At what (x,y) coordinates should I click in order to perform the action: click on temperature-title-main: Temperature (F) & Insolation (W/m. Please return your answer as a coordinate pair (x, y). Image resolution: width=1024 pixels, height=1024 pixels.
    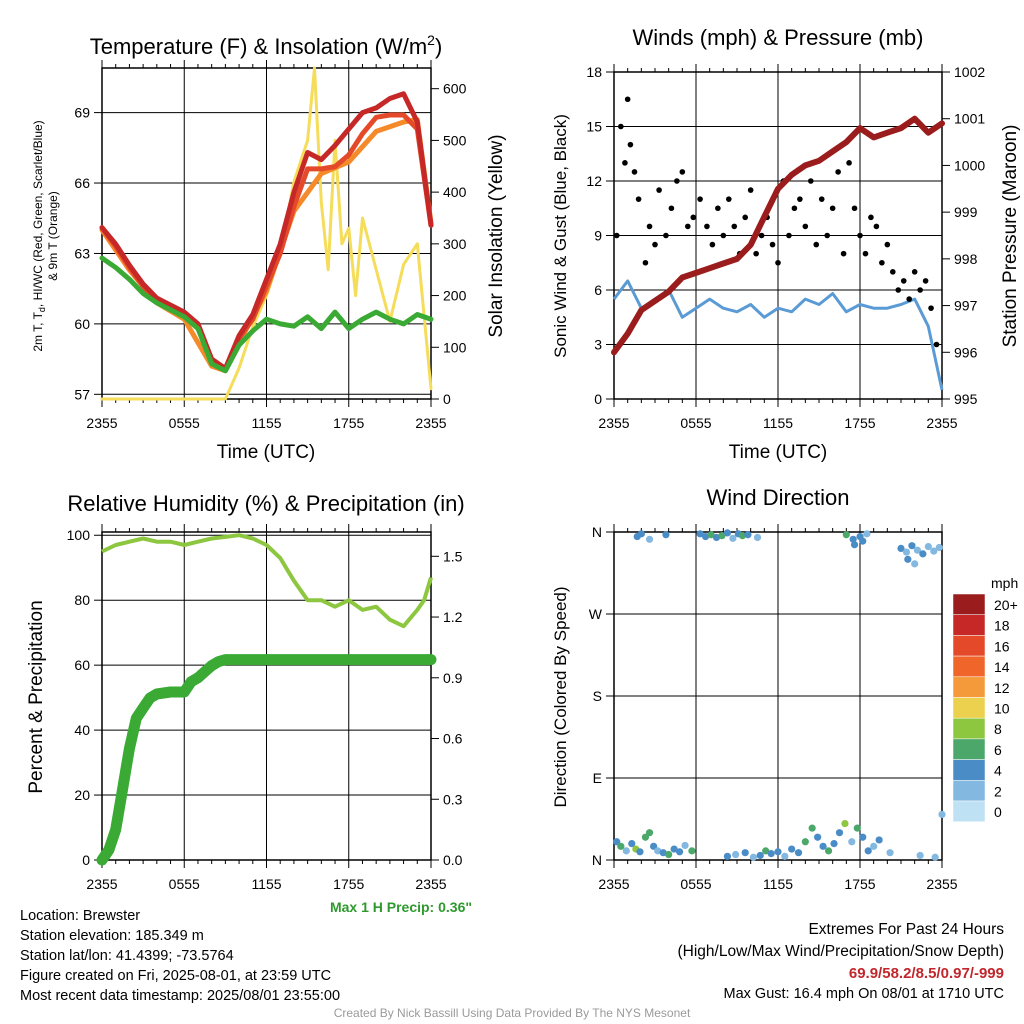
    Looking at the image, I should click on (258, 46).